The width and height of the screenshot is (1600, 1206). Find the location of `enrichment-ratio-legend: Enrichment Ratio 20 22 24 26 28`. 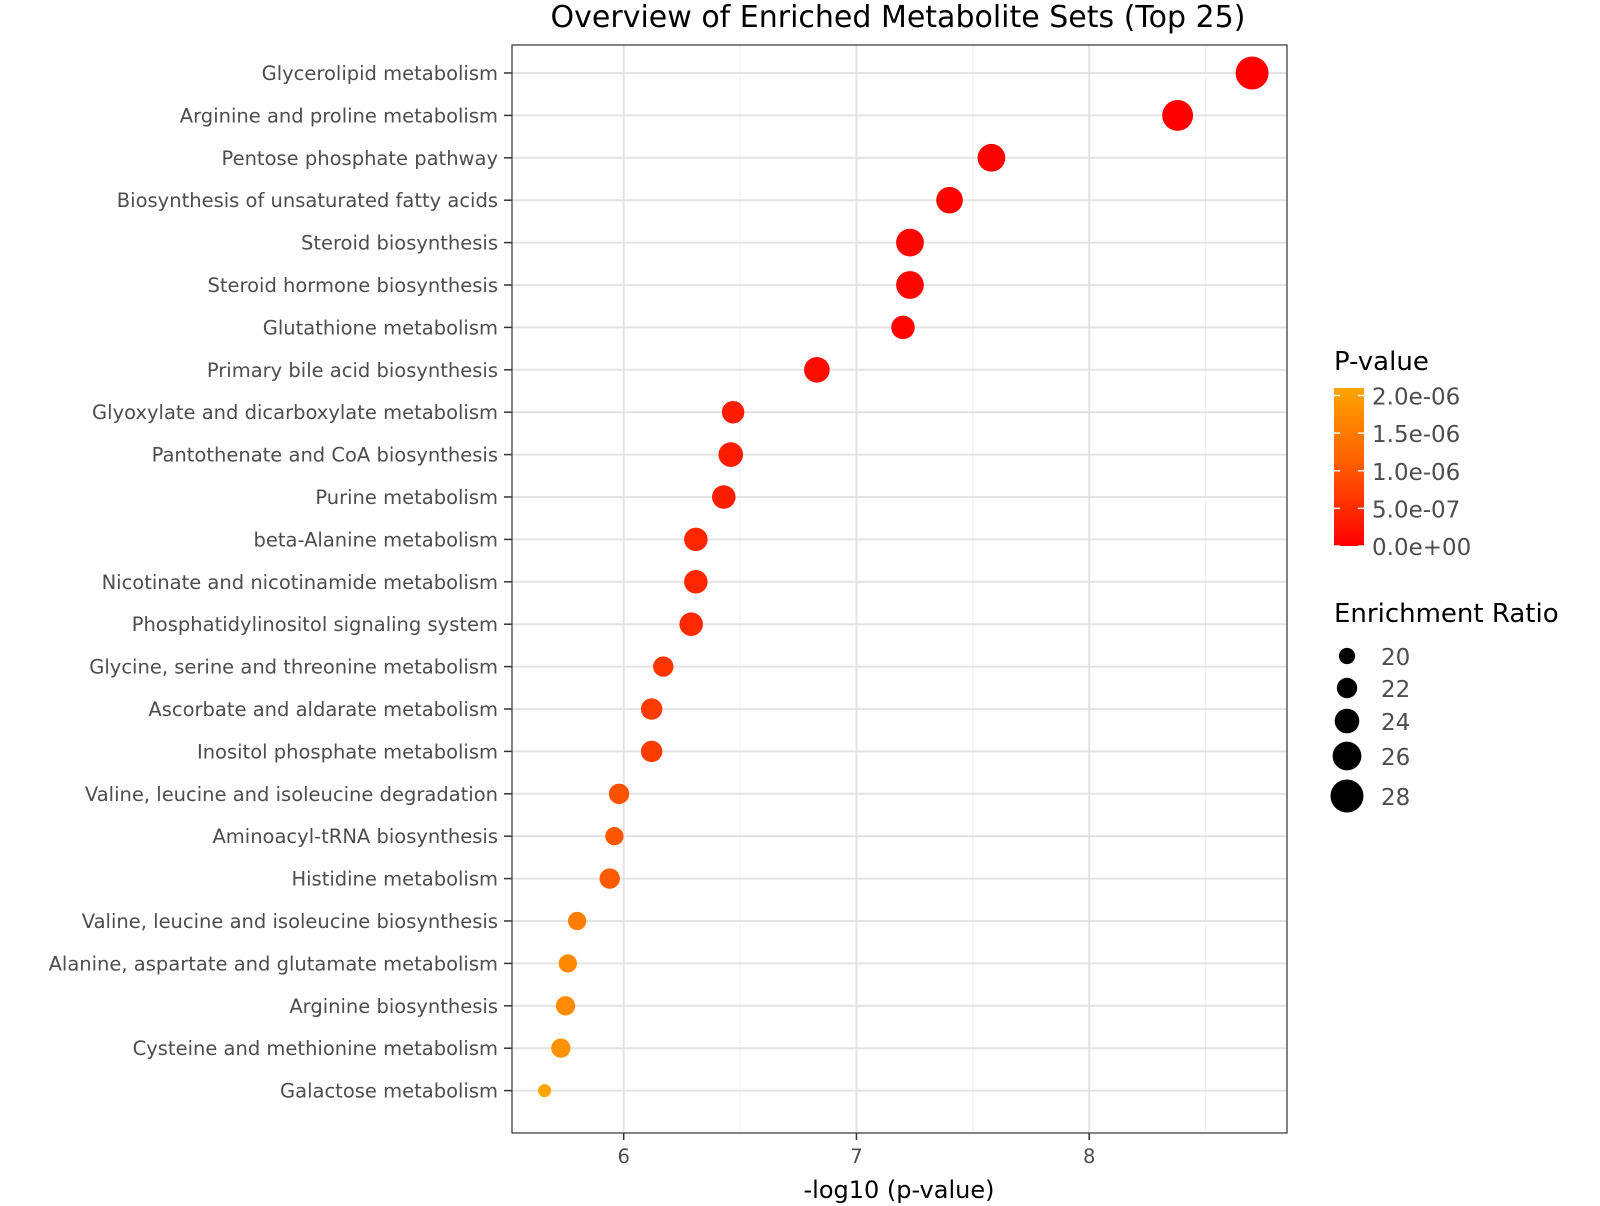

enrichment-ratio-legend: Enrichment Ratio 20 22 24 26 28 is located at coordinates (1444, 706).